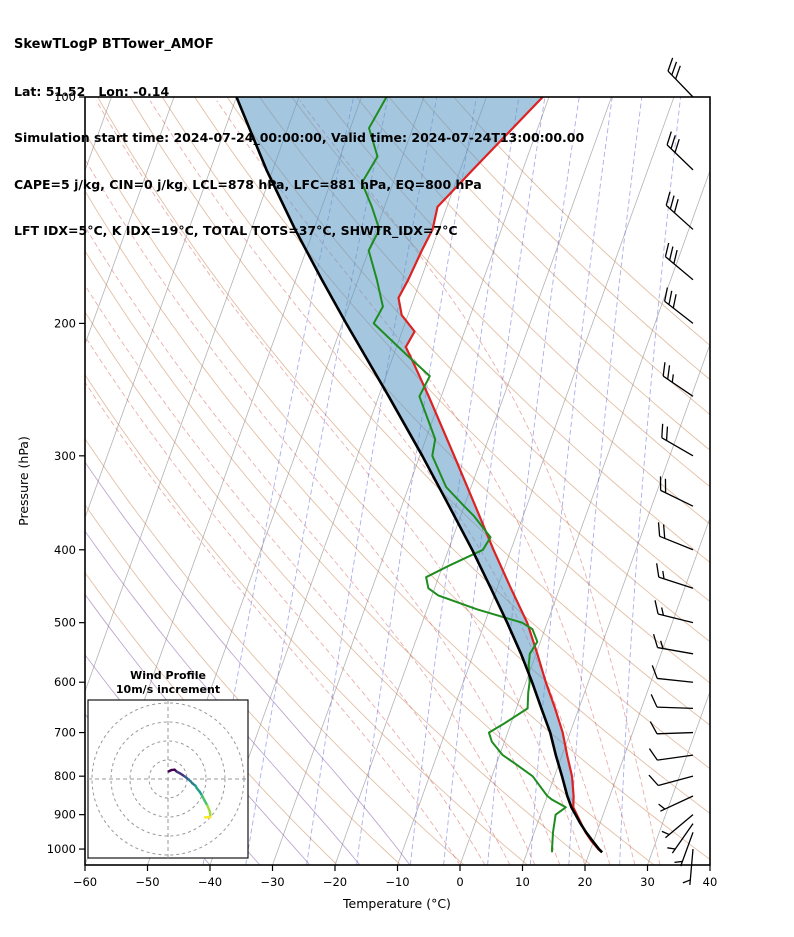 This screenshot has width=794, height=937. I want to click on pressure-tick-label: 900, so click(65, 815).